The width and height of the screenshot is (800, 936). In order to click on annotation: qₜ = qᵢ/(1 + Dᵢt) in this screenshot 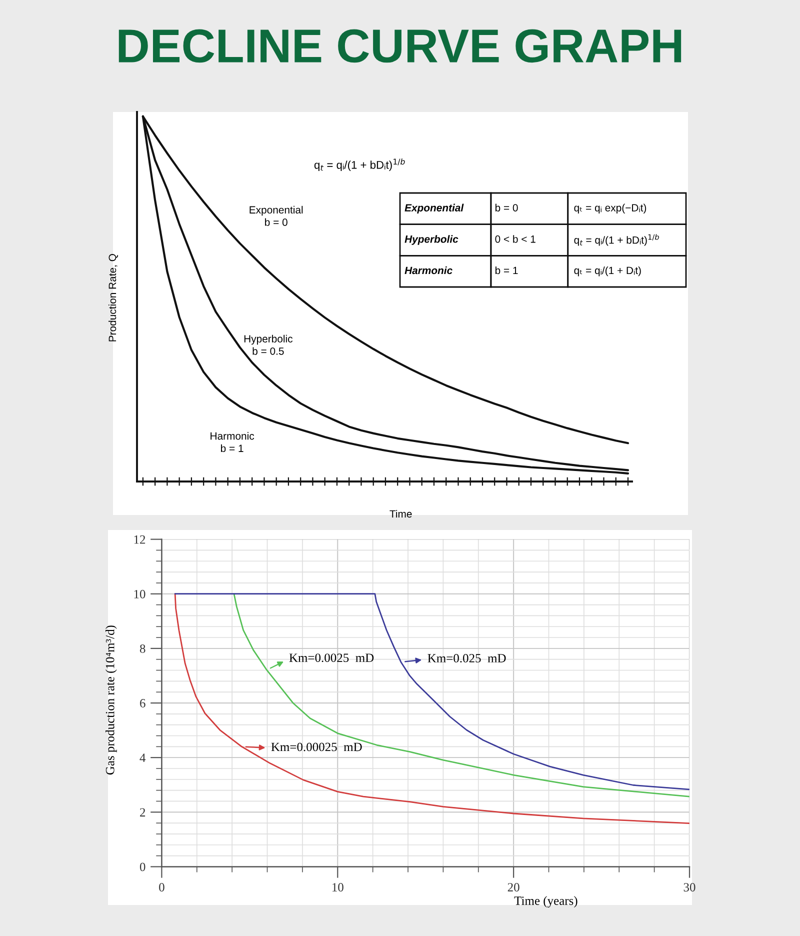, I will do `click(607, 271)`.